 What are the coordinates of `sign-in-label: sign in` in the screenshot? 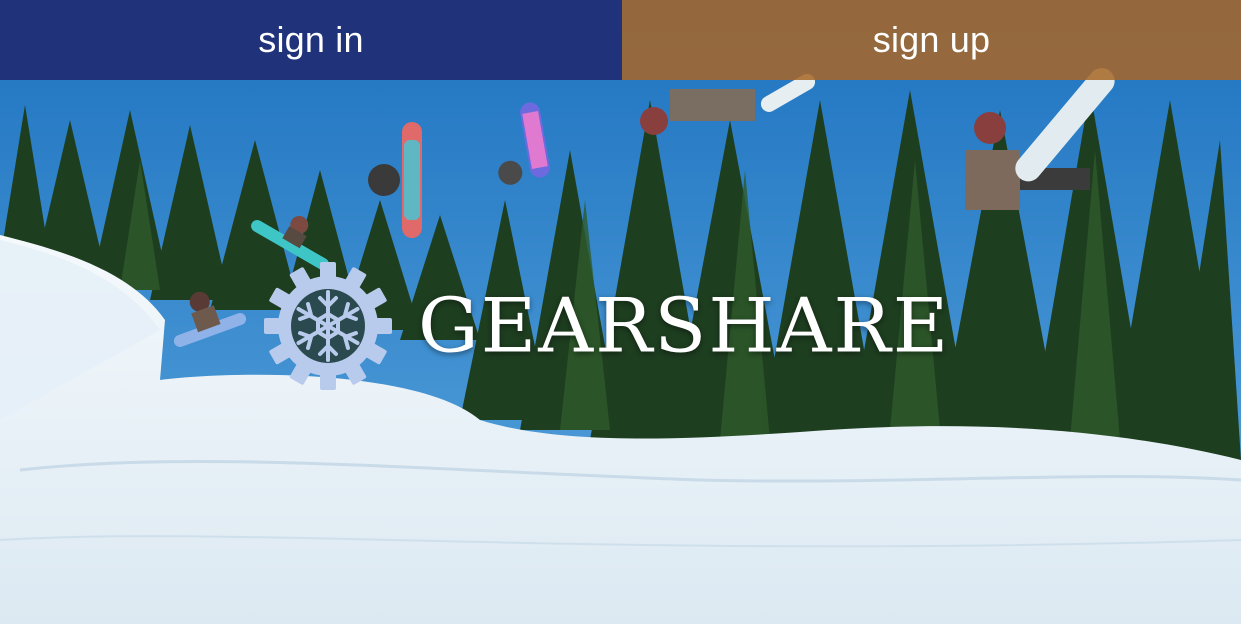 It's located at (311, 39).